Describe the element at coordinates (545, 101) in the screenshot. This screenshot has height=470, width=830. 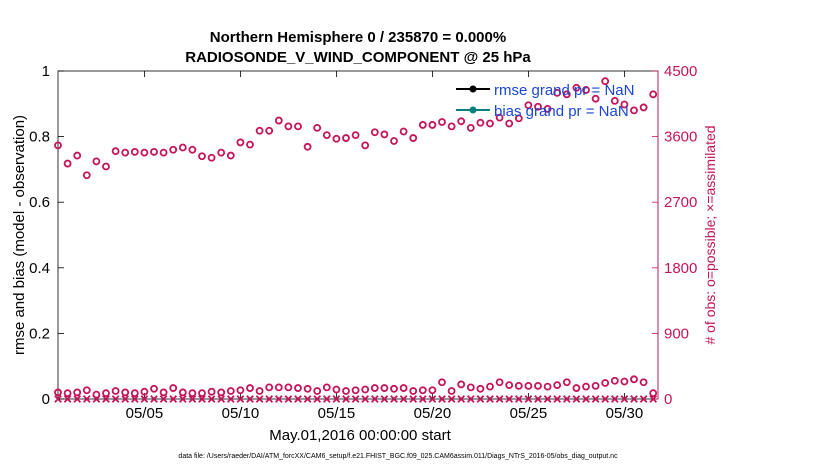
I see `legend: rmse grand pr = NaN bias grand pr = NaN` at that location.